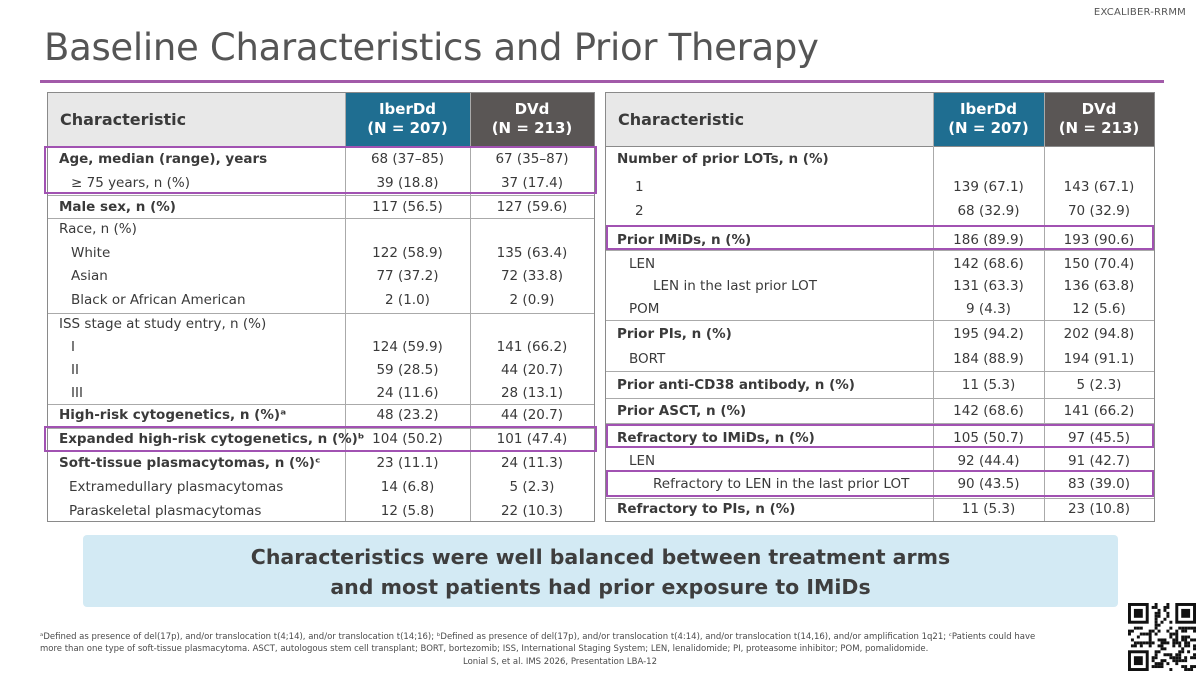 Image resolution: width=1200 pixels, height=675 pixels. I want to click on row-label: ≥ 75 years, n (%), so click(131, 183).